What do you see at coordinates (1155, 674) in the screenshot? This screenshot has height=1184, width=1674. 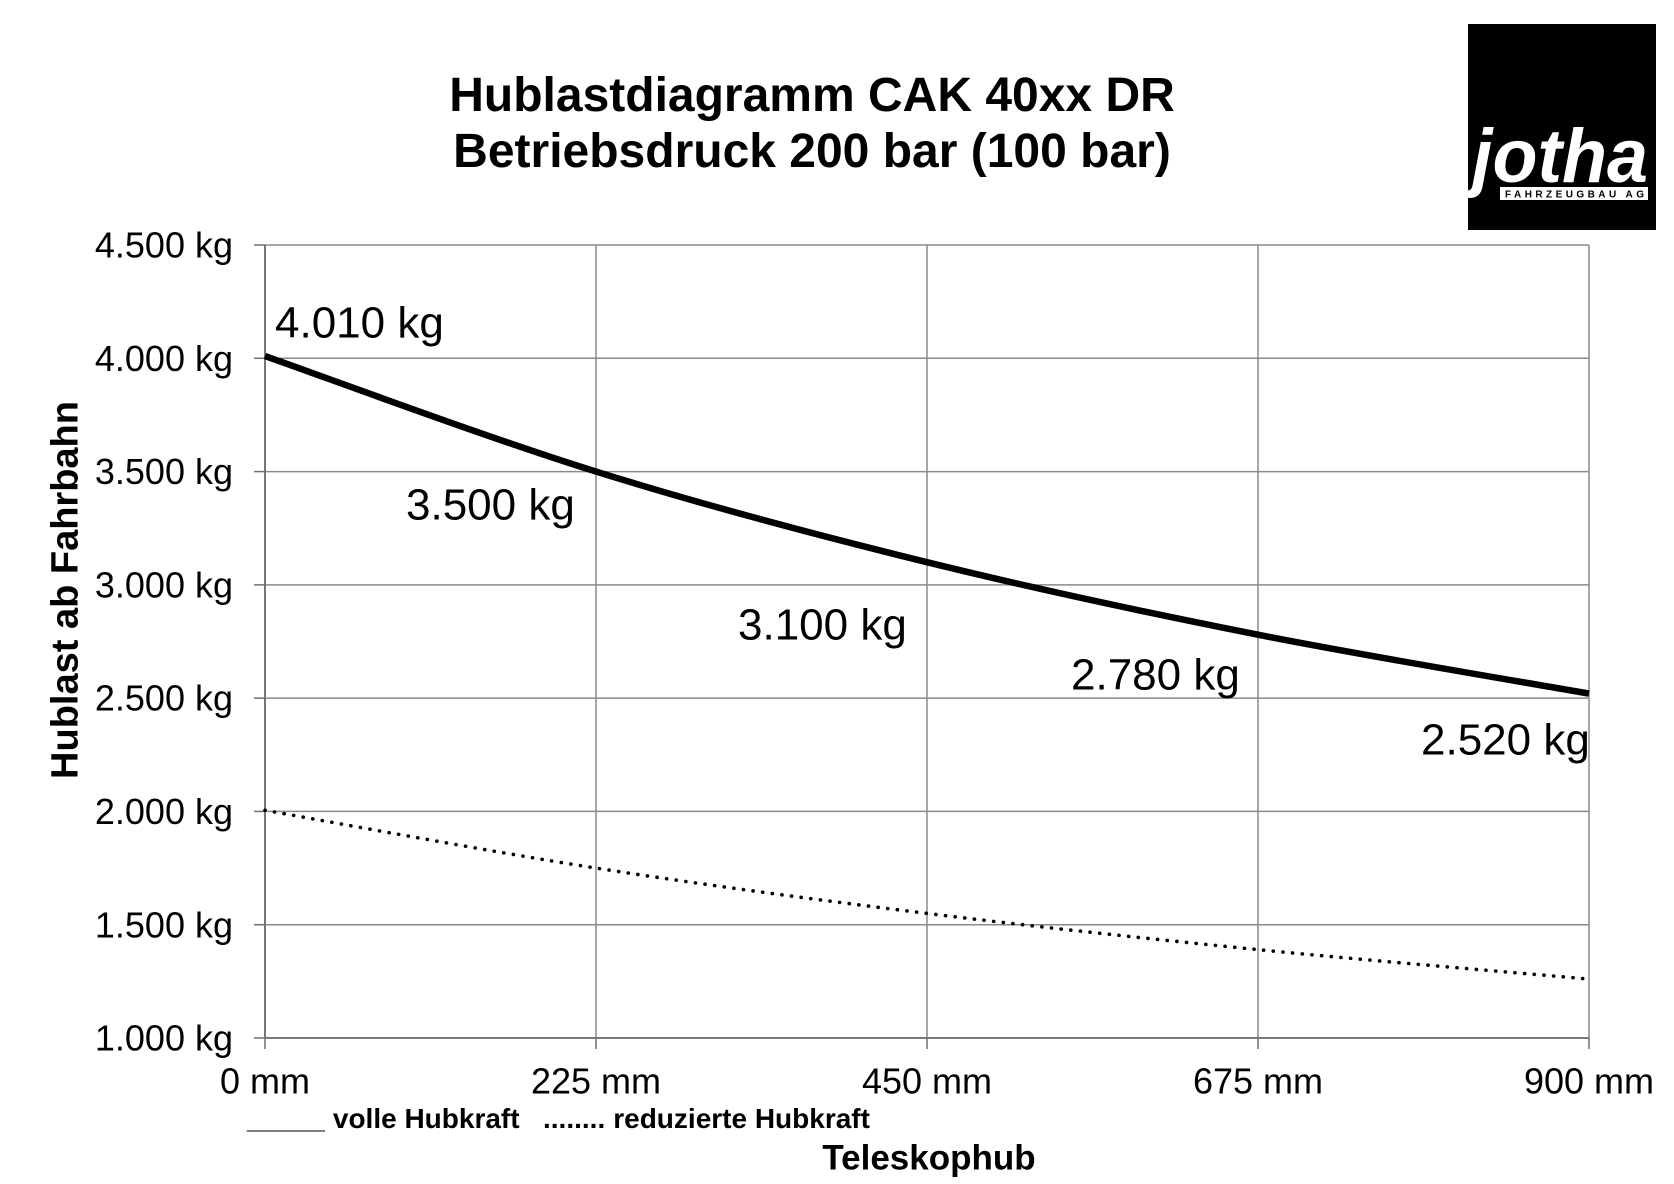 I see `data-label: 2.780 kg` at bounding box center [1155, 674].